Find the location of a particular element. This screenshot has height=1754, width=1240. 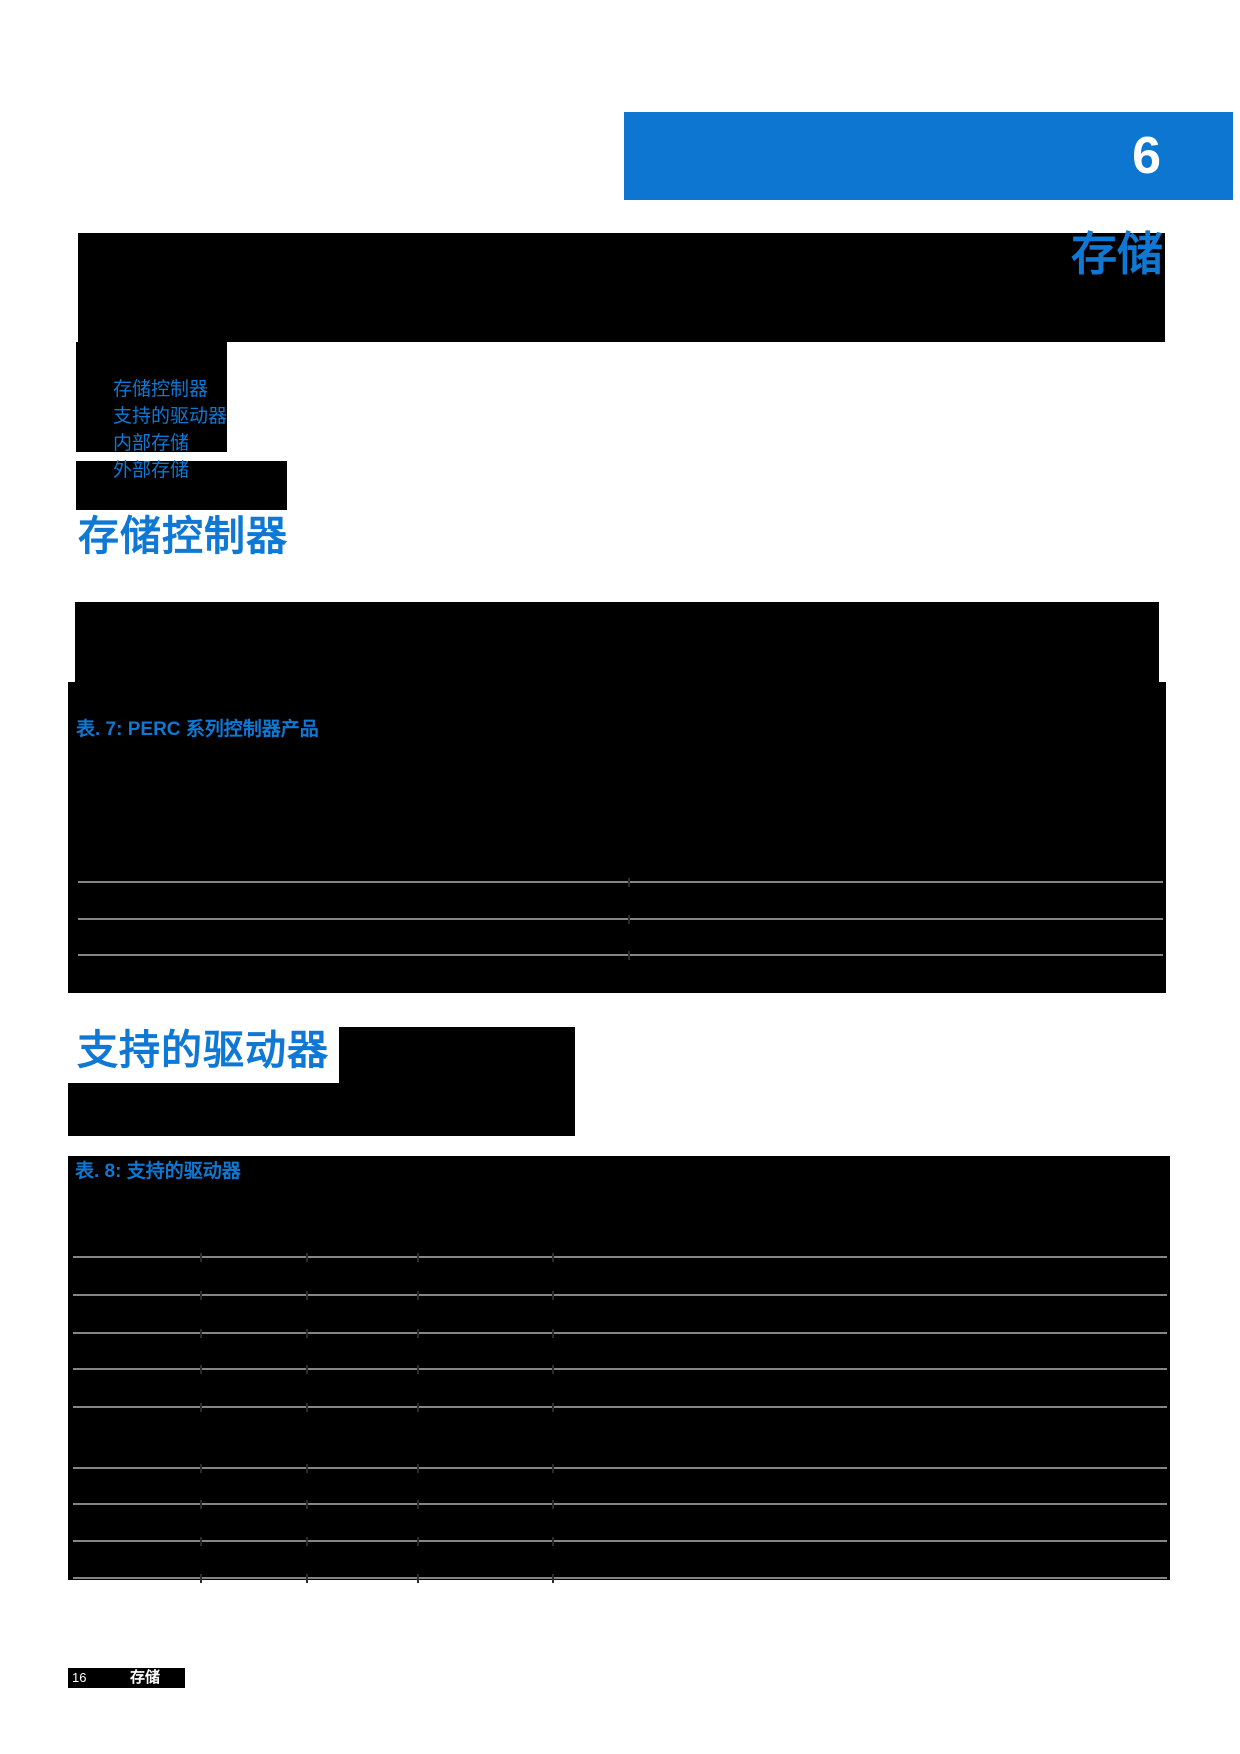

chapter-number: 6 is located at coordinates (1146, 156).